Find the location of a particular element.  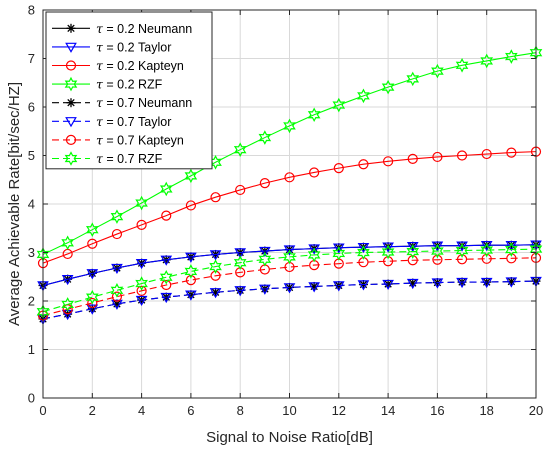

legend-label: τ = 0.7 RZF is located at coordinates (129, 158).